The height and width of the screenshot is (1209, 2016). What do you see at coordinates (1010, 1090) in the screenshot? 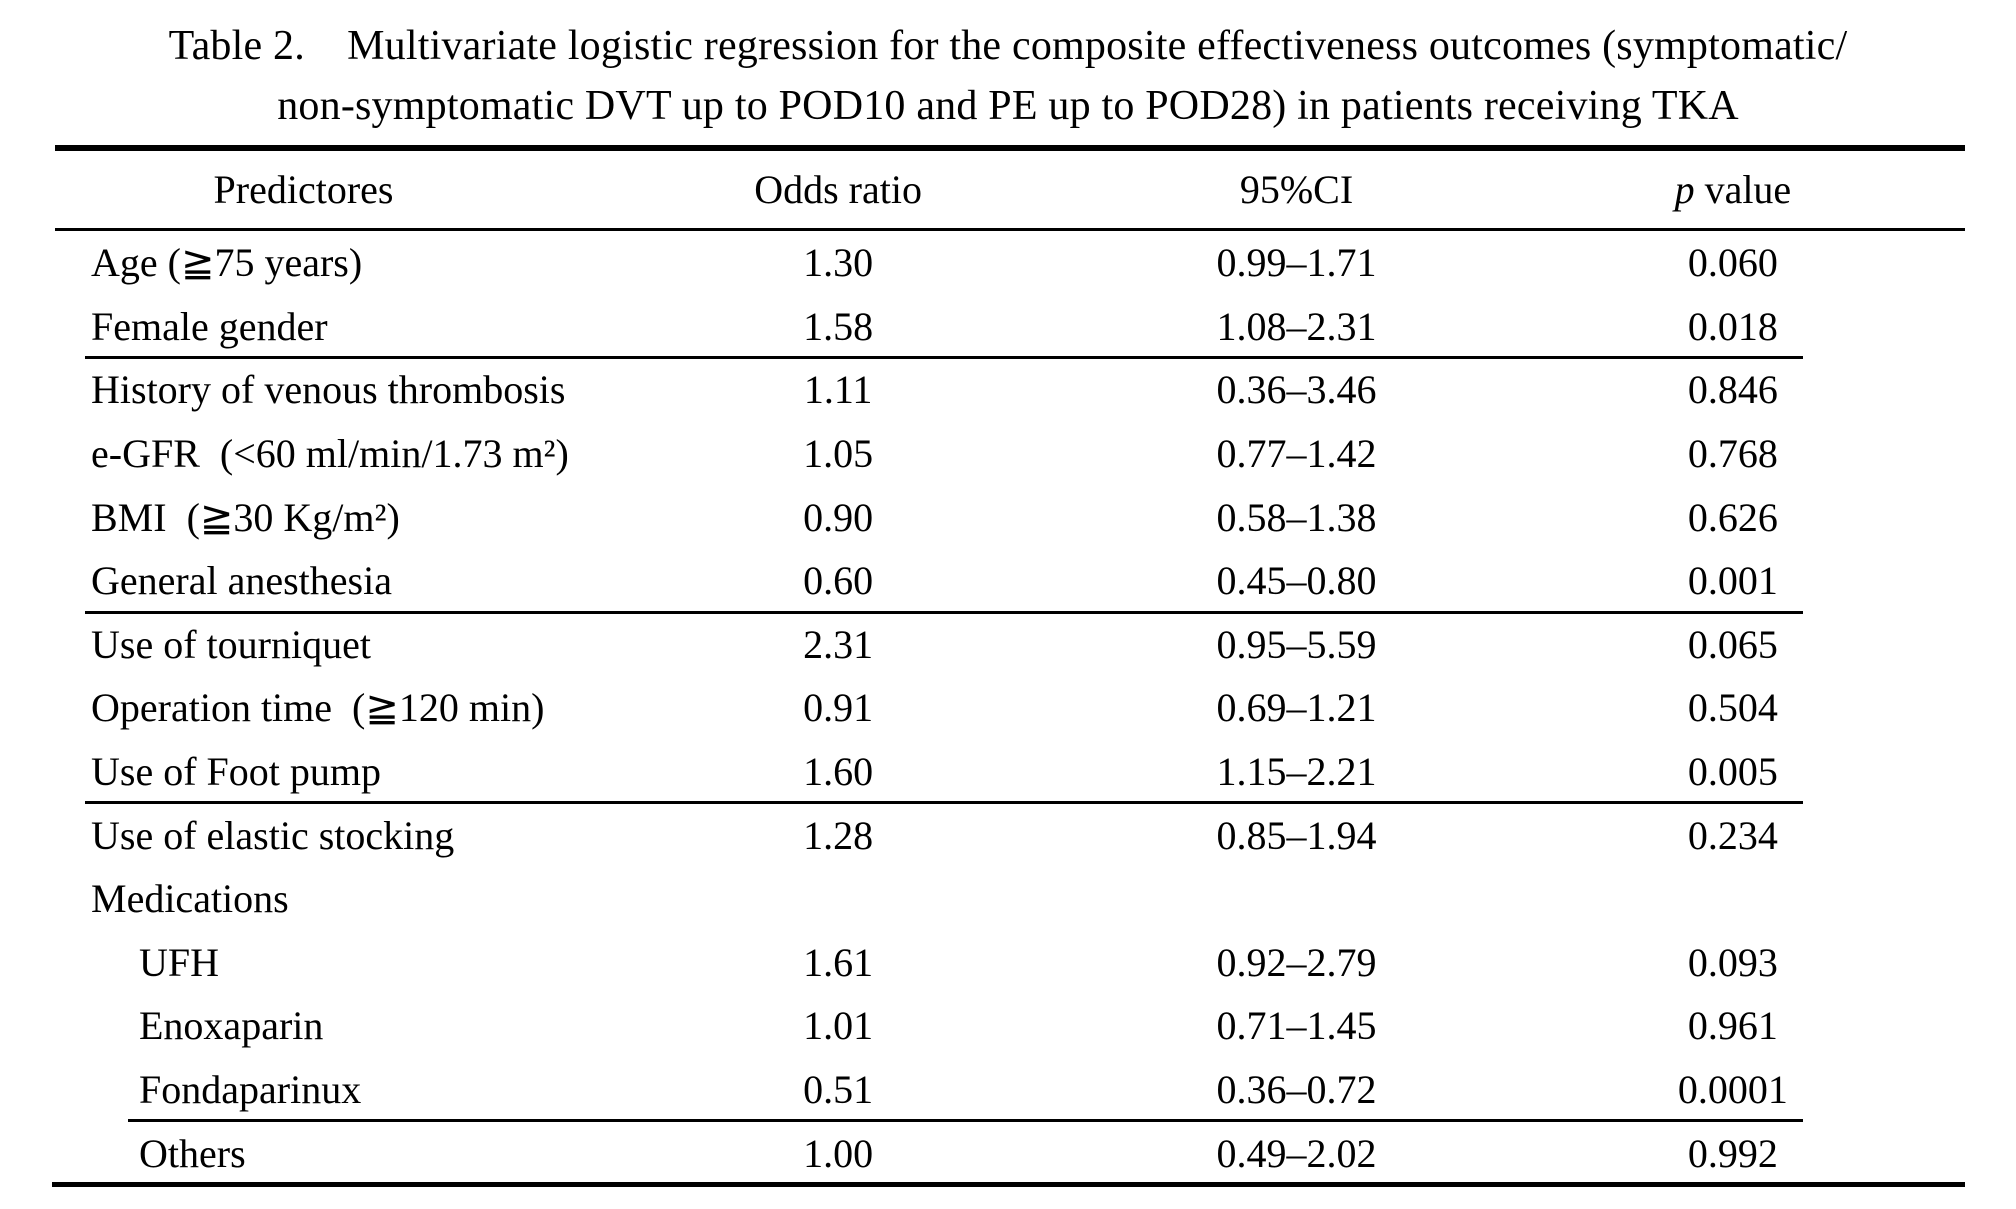
I see `table-row: Fondaparinux 0.51 0.36–0.72 0.0001` at bounding box center [1010, 1090].